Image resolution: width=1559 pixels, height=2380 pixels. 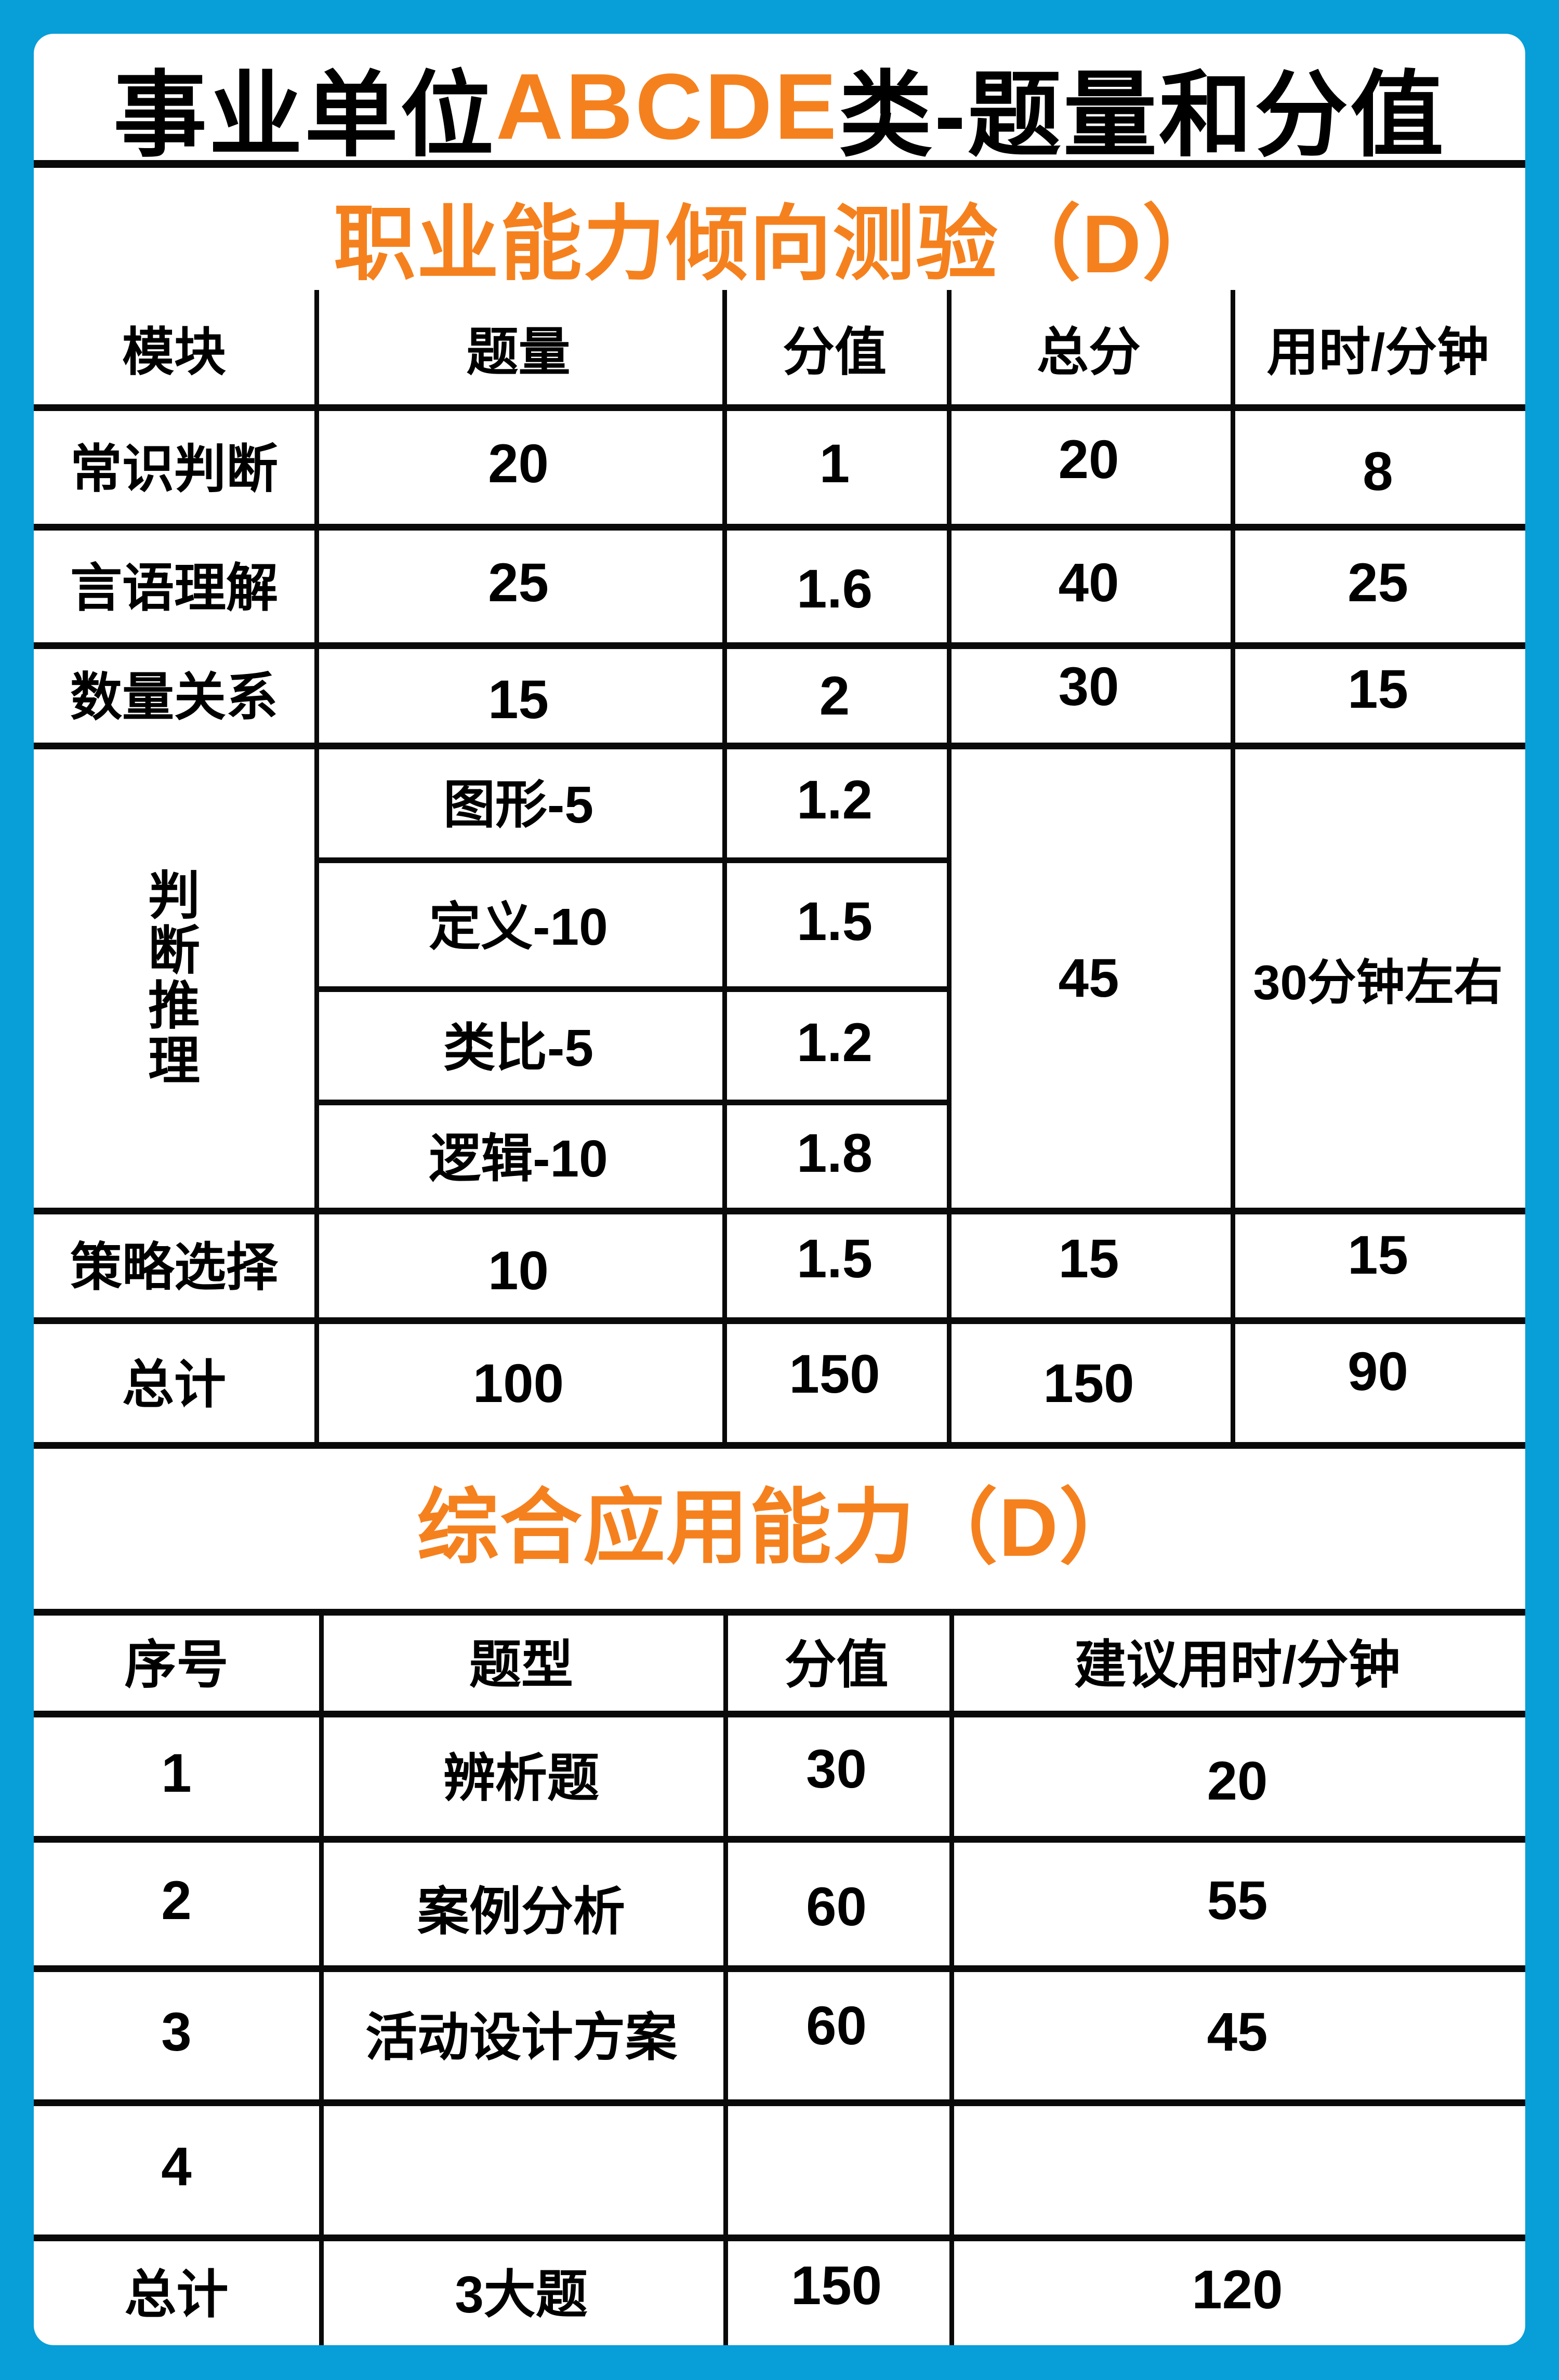 I want to click on t2-r2-no: 2, so click(x=177, y=1900).